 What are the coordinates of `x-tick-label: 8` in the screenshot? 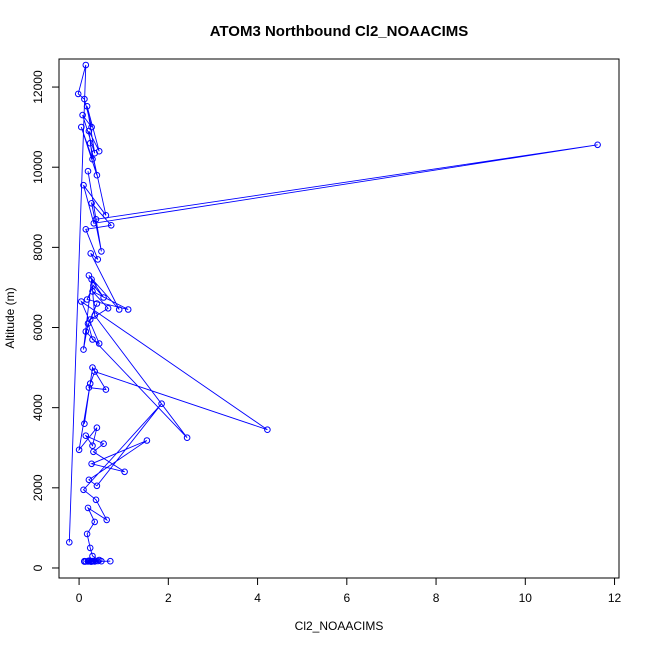 It's located at (436, 598).